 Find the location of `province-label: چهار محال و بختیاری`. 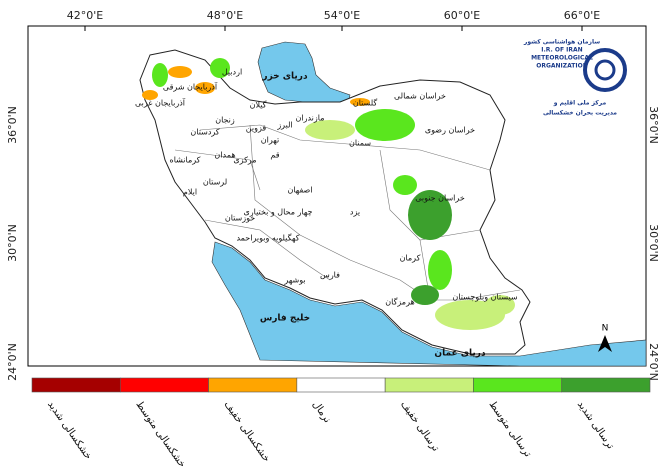

province-label: چهار محال و بختیاری is located at coordinates (278, 212).